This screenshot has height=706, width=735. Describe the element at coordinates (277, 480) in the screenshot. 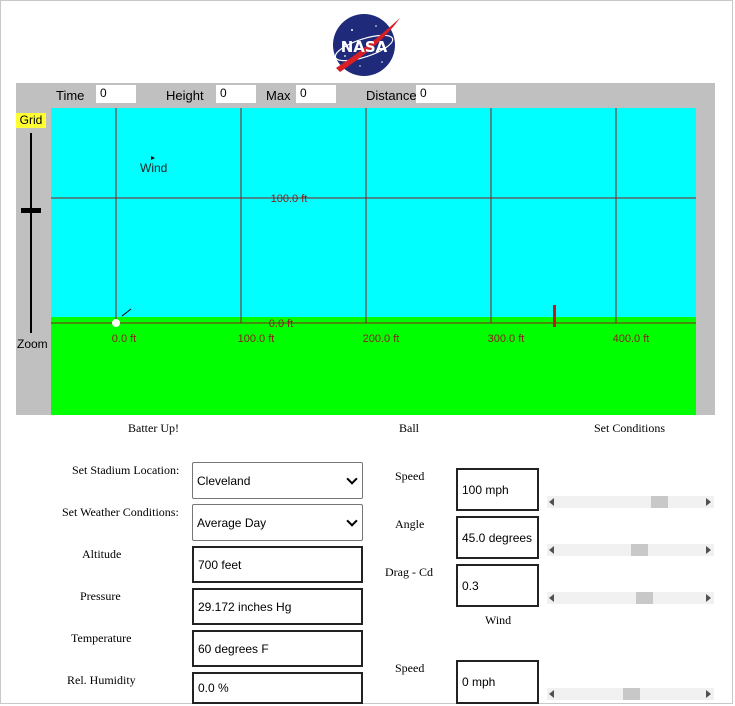

I see `stadium-select: Cleveland` at that location.